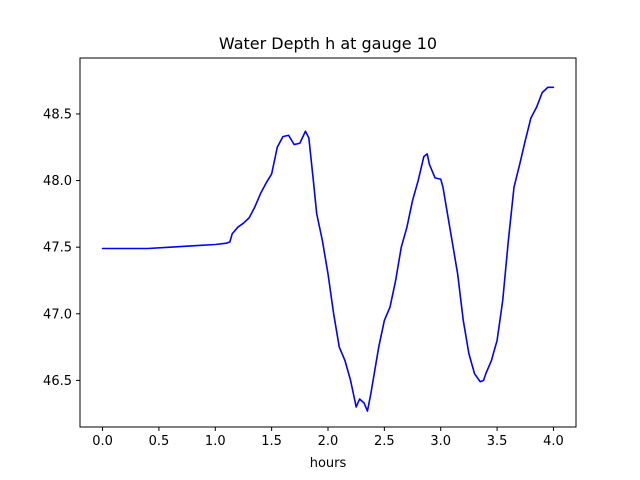  What do you see at coordinates (57, 381) in the screenshot?
I see `y-tick-label: 46.5` at bounding box center [57, 381].